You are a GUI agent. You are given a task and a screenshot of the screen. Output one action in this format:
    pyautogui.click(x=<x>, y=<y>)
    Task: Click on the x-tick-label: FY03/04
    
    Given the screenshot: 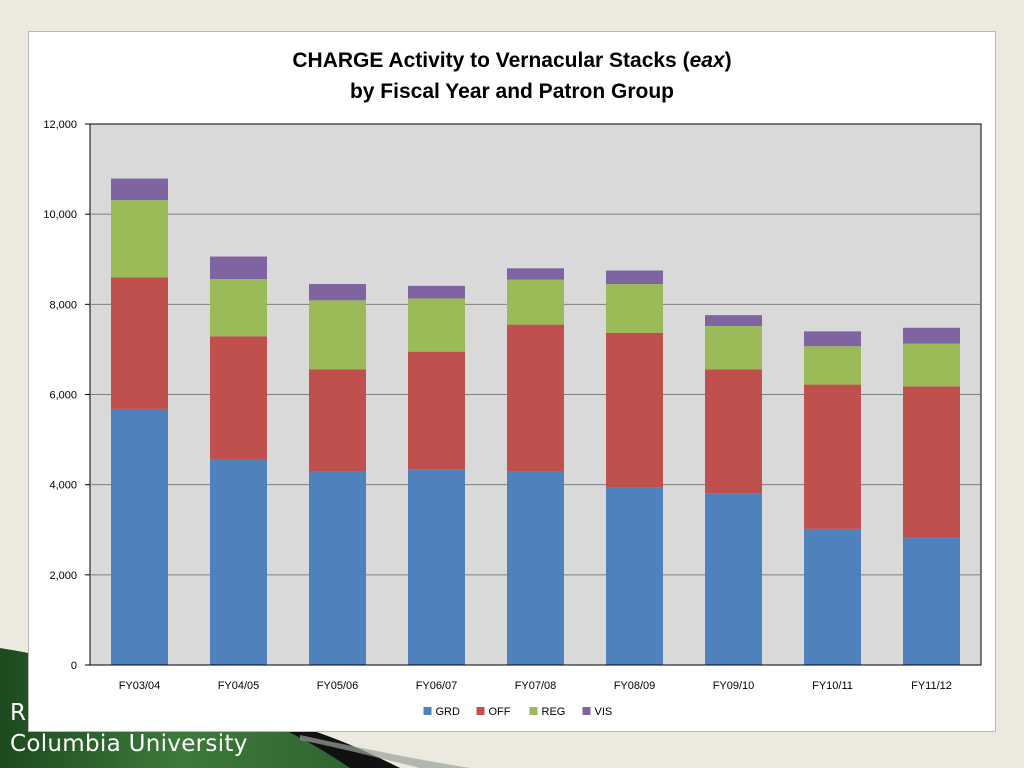 What is the action you would take?
    pyautogui.click(x=140, y=686)
    